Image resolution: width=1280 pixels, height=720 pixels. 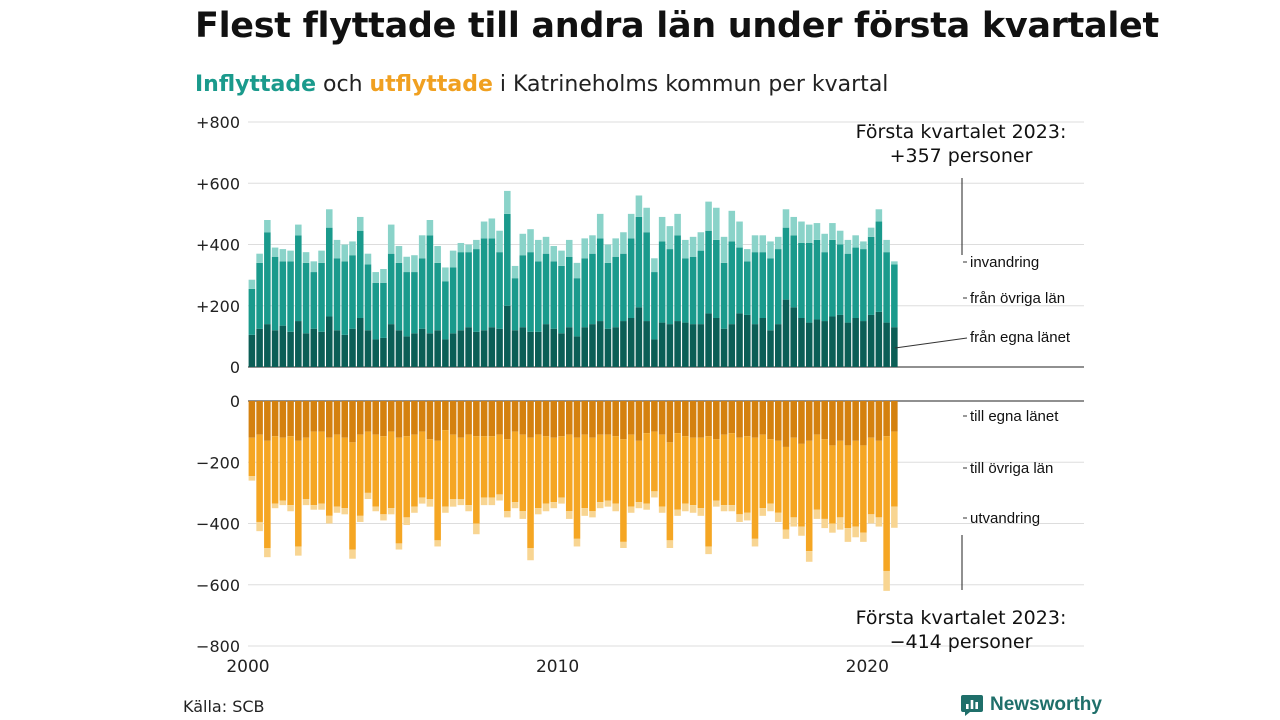 What do you see at coordinates (961, 156) in the screenshot?
I see `annotation-top: +357 personer` at bounding box center [961, 156].